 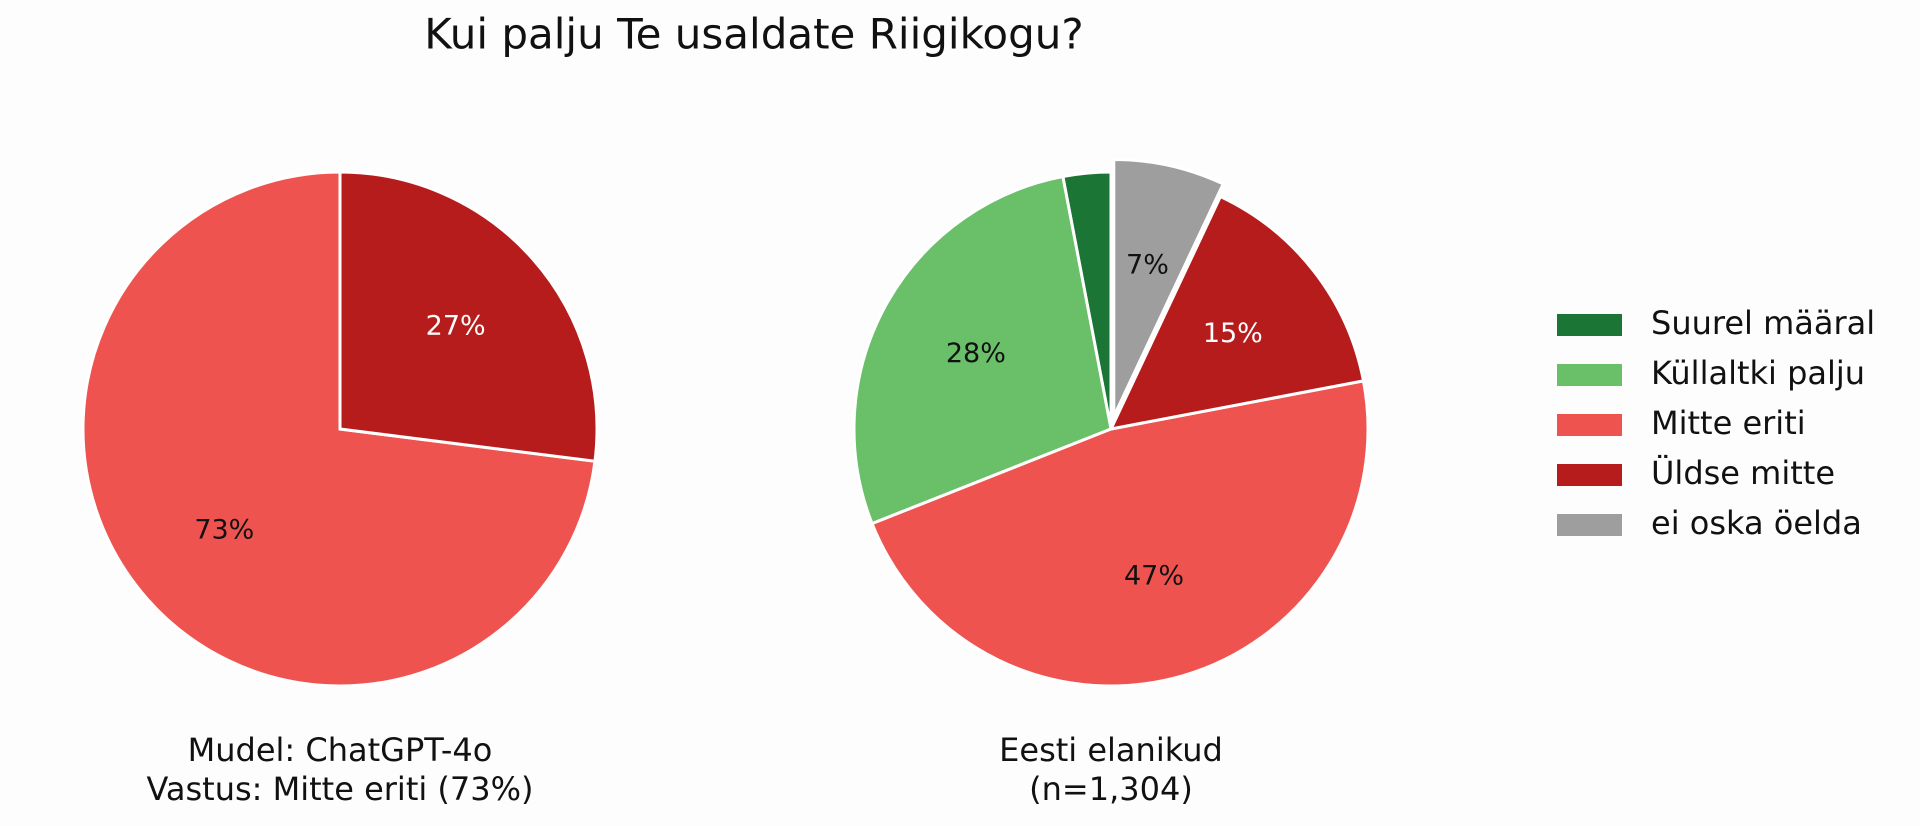 I want to click on legend-label: Üldse mitte, so click(x=1743, y=473).